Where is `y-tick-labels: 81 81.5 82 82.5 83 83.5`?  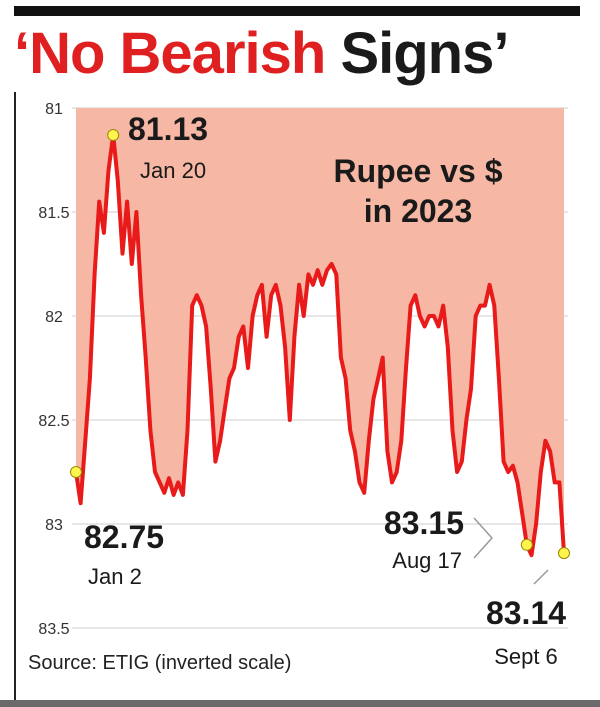
y-tick-labels: 81 81.5 82 82.5 83 83.5 is located at coordinates (53, 369).